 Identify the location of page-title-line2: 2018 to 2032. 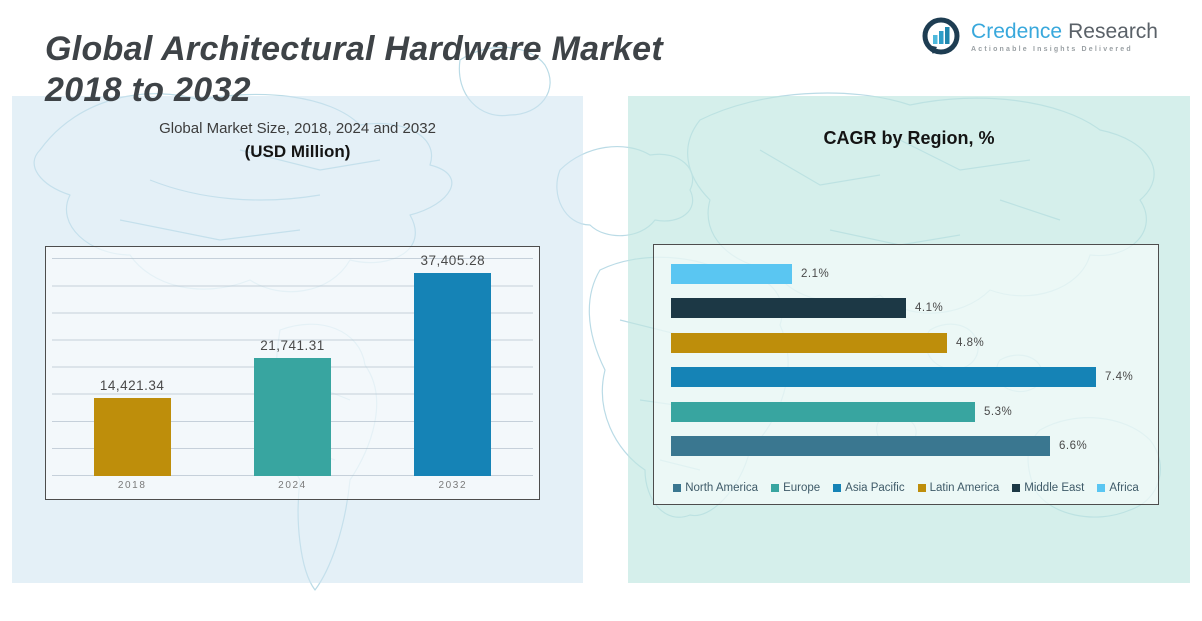
(148, 89).